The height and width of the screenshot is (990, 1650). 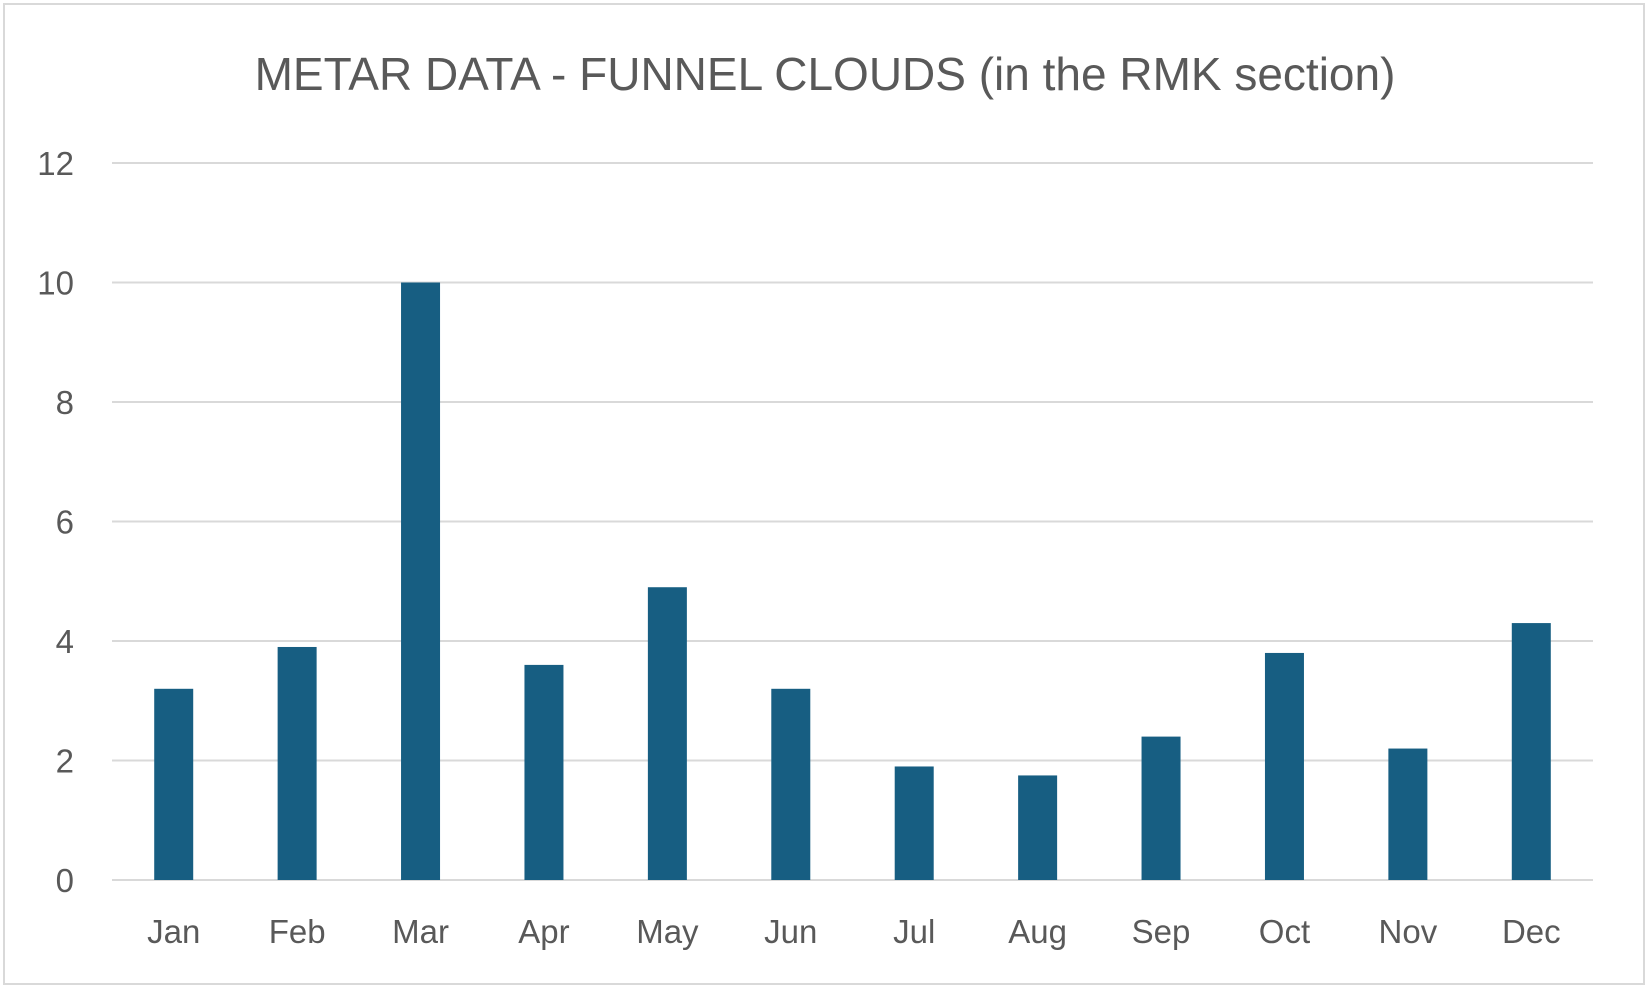 I want to click on bar-apr, so click(x=544, y=772).